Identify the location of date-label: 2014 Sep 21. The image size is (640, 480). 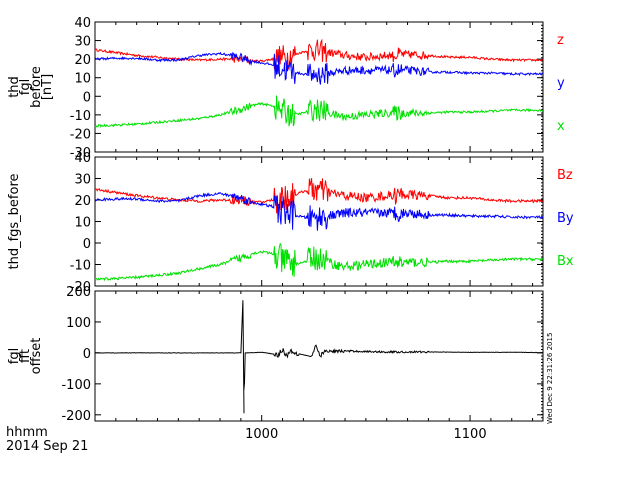
(47, 446).